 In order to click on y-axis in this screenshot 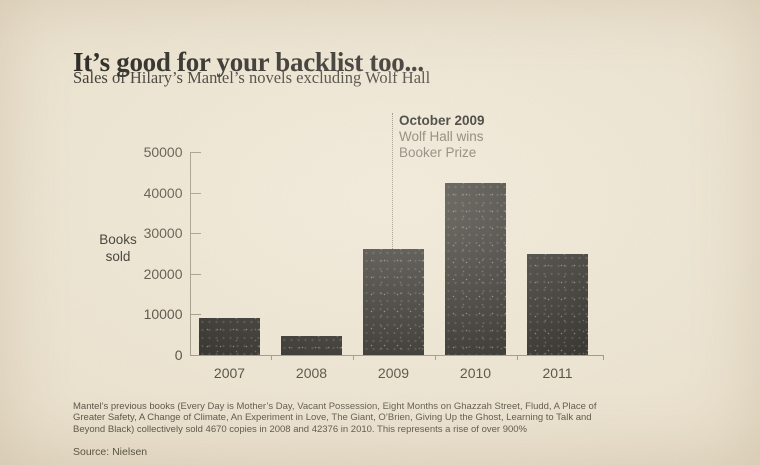, I will do `click(190, 253)`.